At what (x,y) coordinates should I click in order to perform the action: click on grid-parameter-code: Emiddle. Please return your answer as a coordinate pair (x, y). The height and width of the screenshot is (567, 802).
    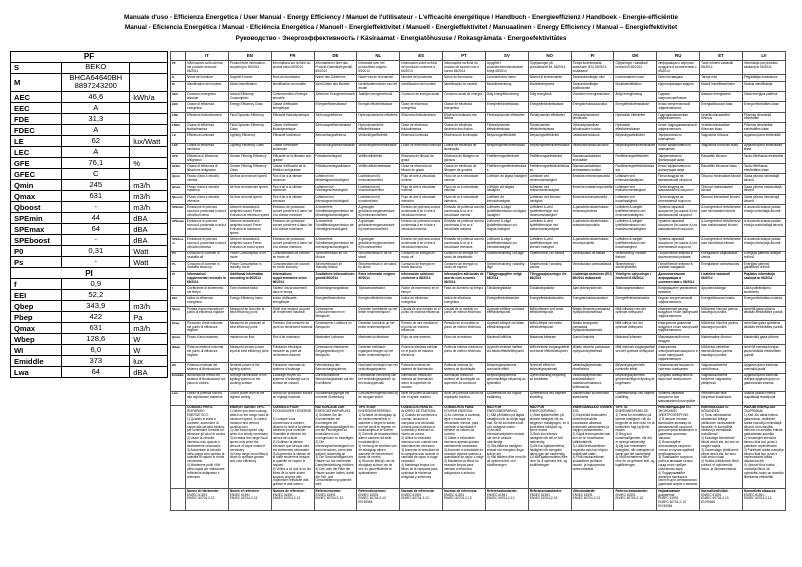
    Looking at the image, I should click on (178, 382).